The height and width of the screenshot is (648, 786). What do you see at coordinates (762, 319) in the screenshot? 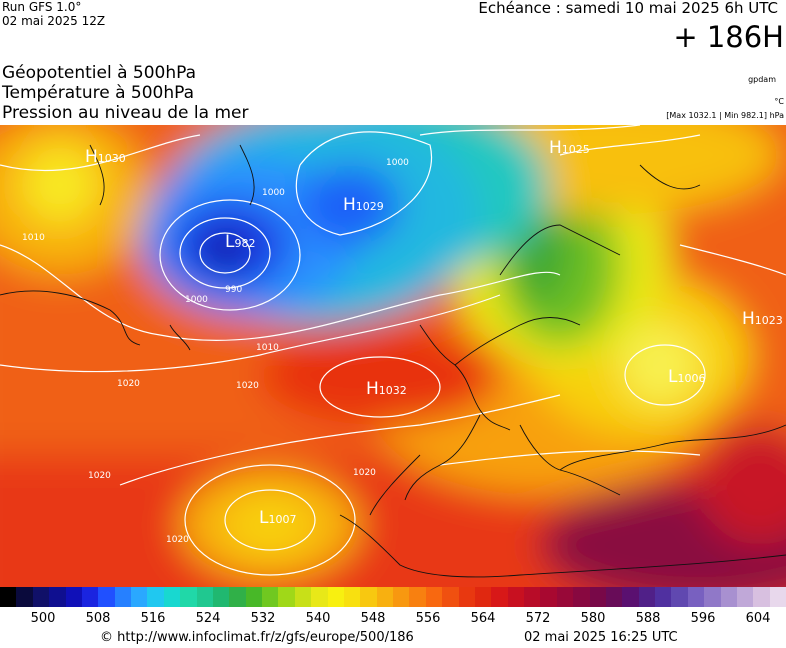
I see `pressure-centre-high: H1023` at bounding box center [762, 319].